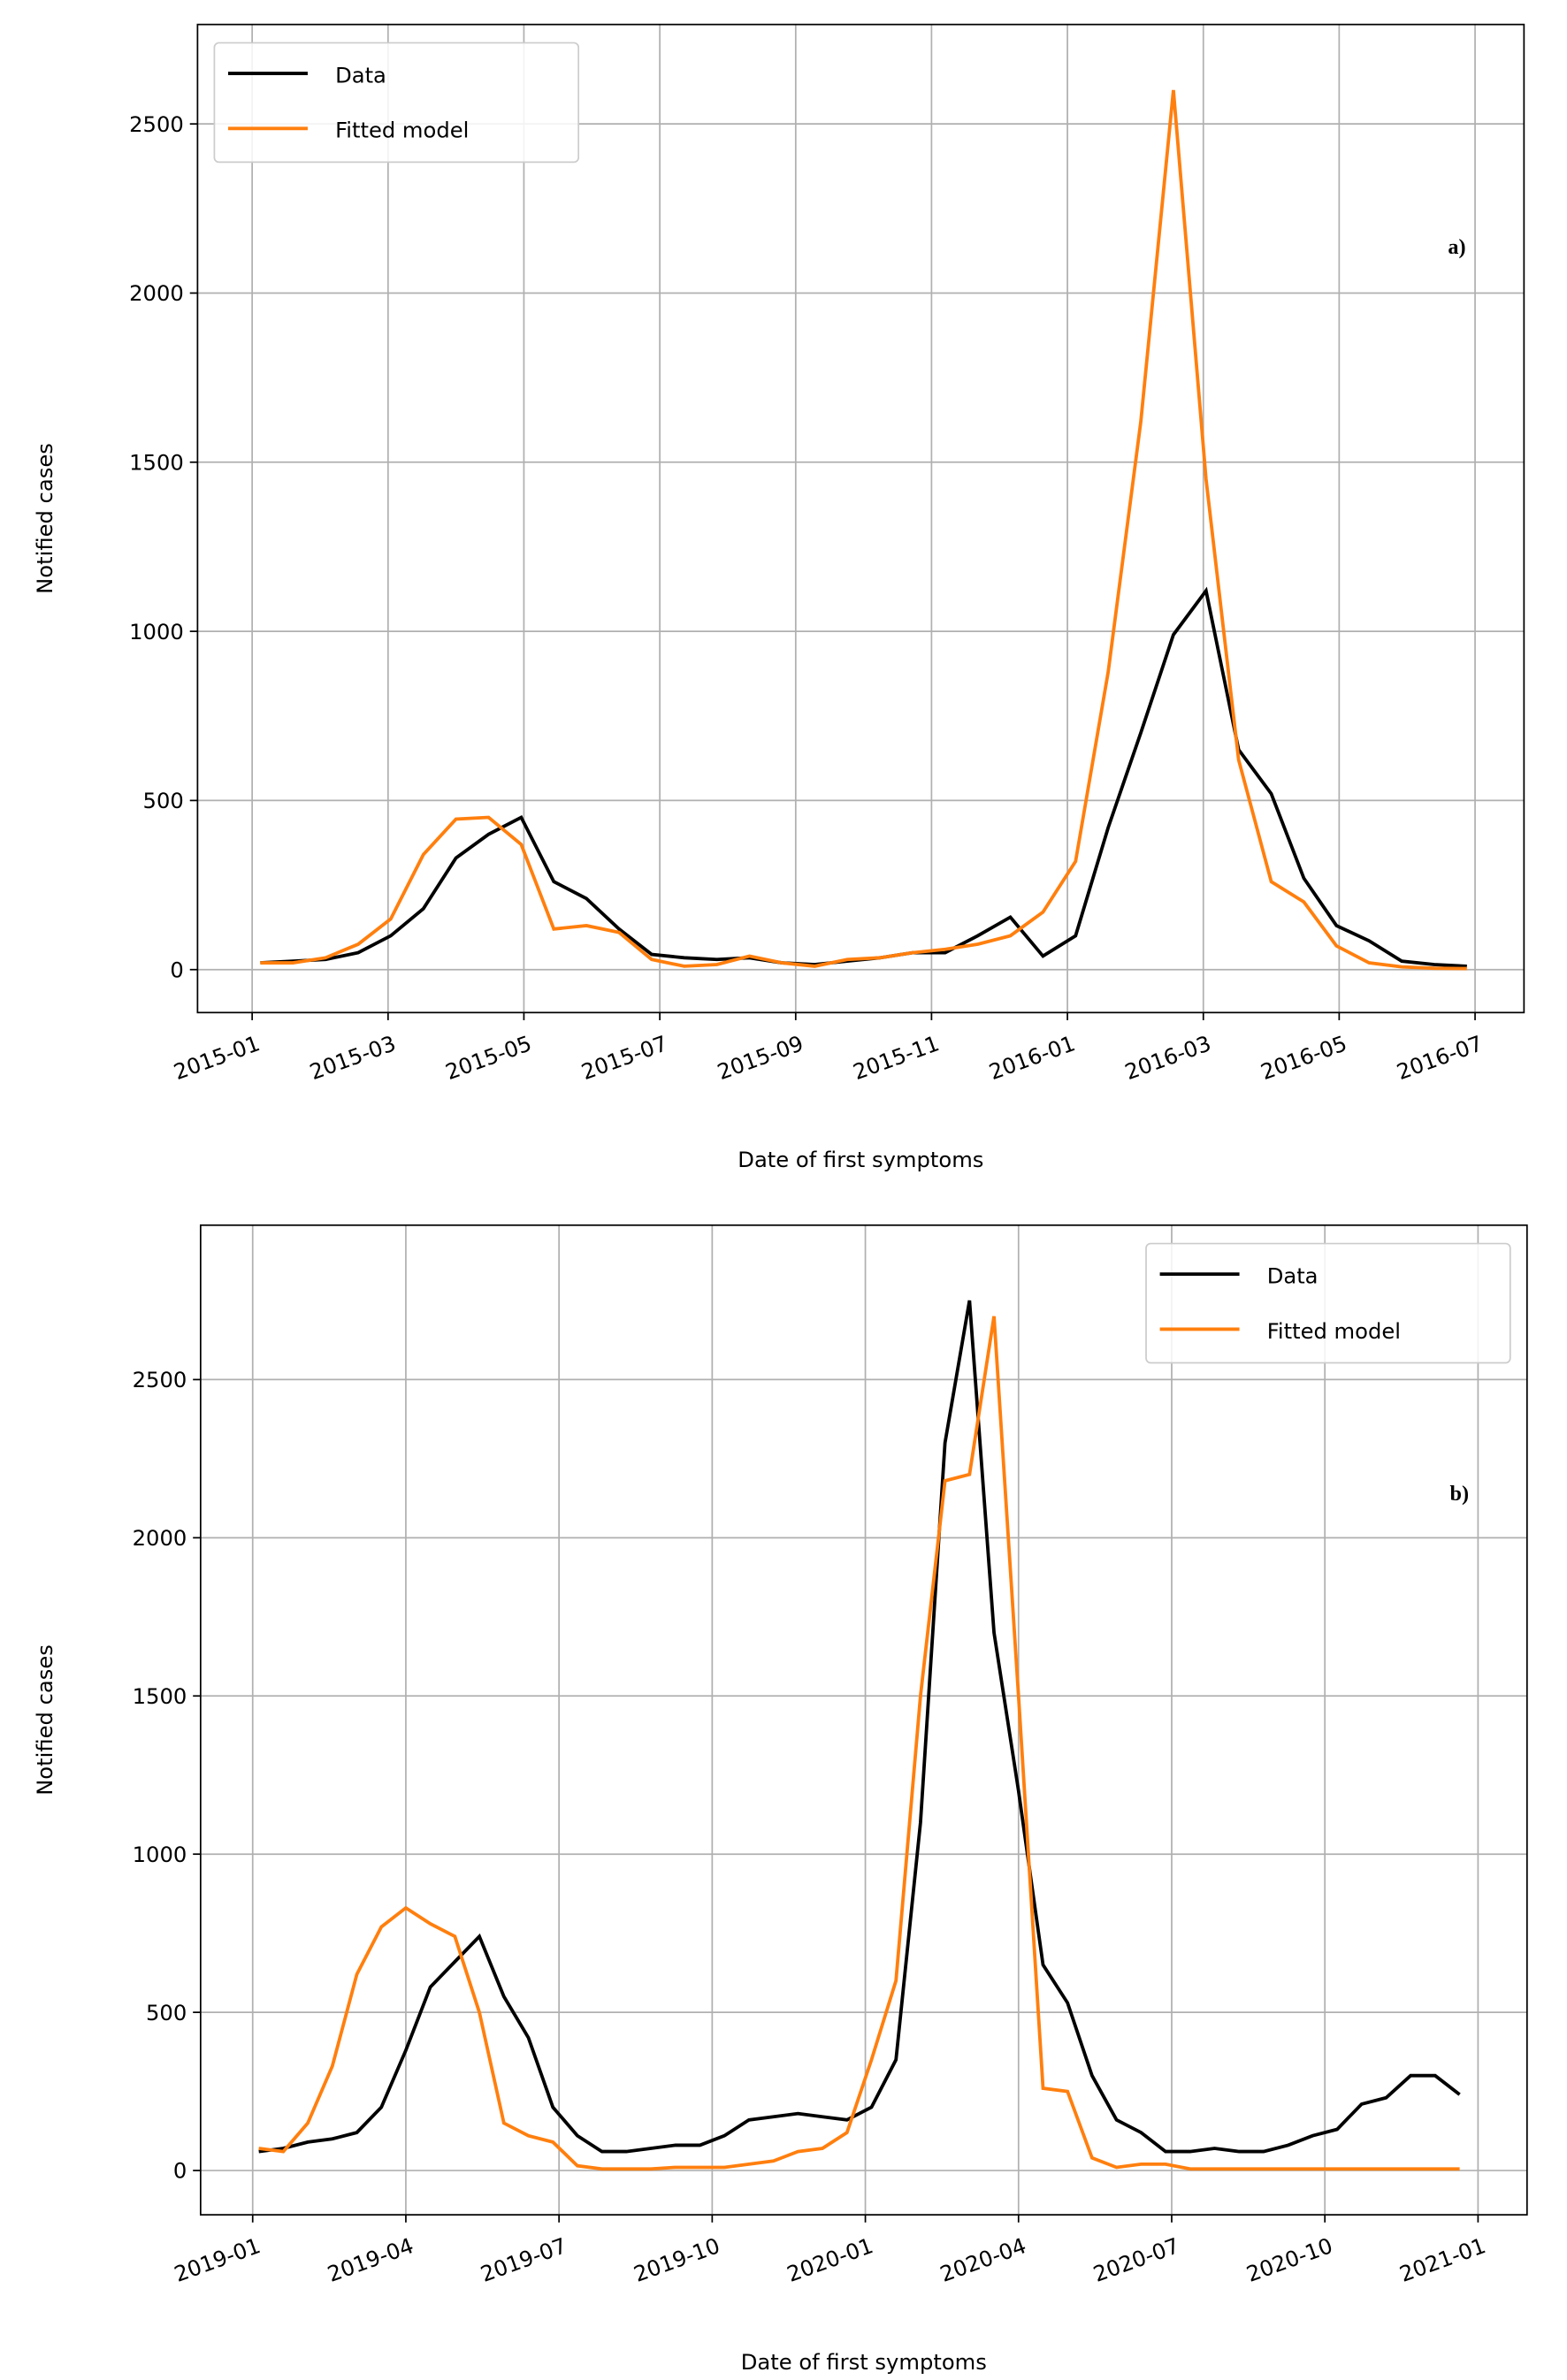  What do you see at coordinates (896, 1058) in the screenshot?
I see `x-tick-label: 2015-11` at bounding box center [896, 1058].